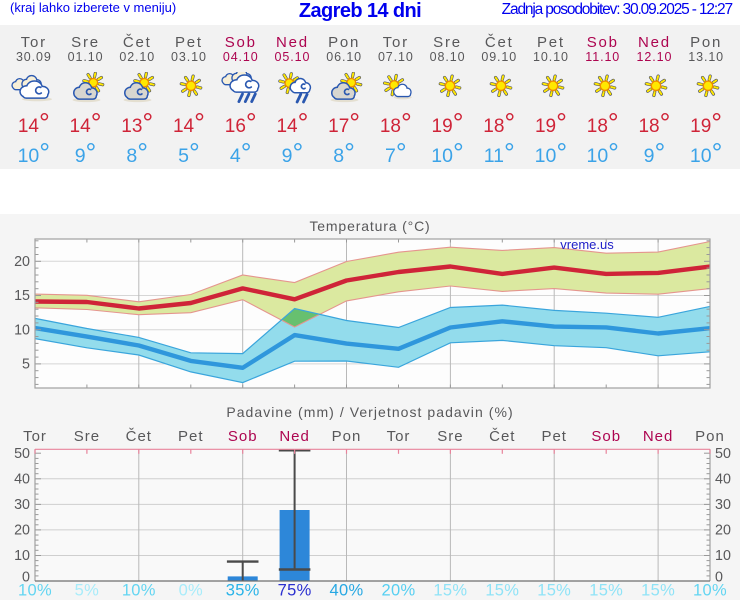 The image size is (740, 600). I want to click on svg-text: vreme.us, so click(587, 244).